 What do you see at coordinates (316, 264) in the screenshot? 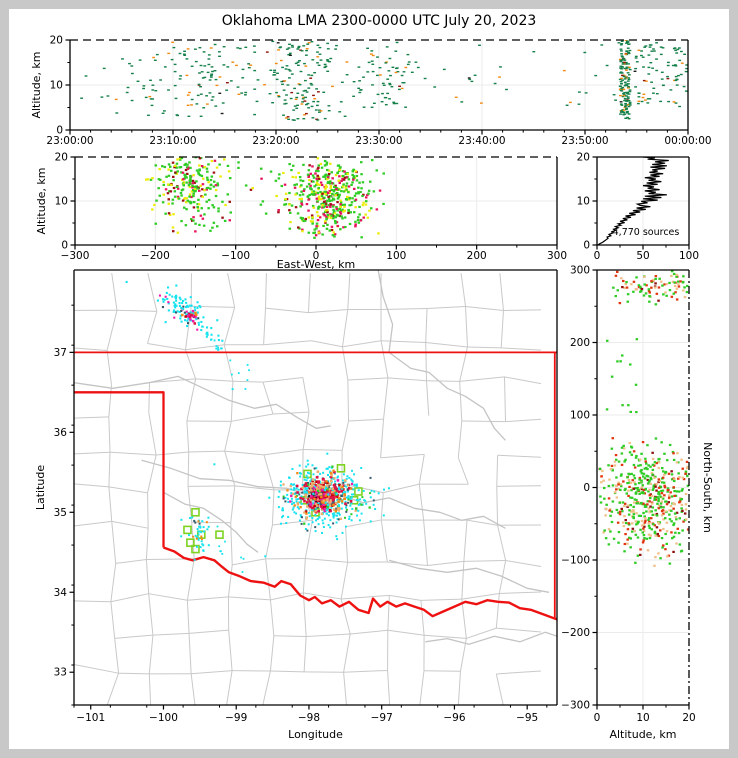
I see `x-axis-label: East-West, km` at bounding box center [316, 264].